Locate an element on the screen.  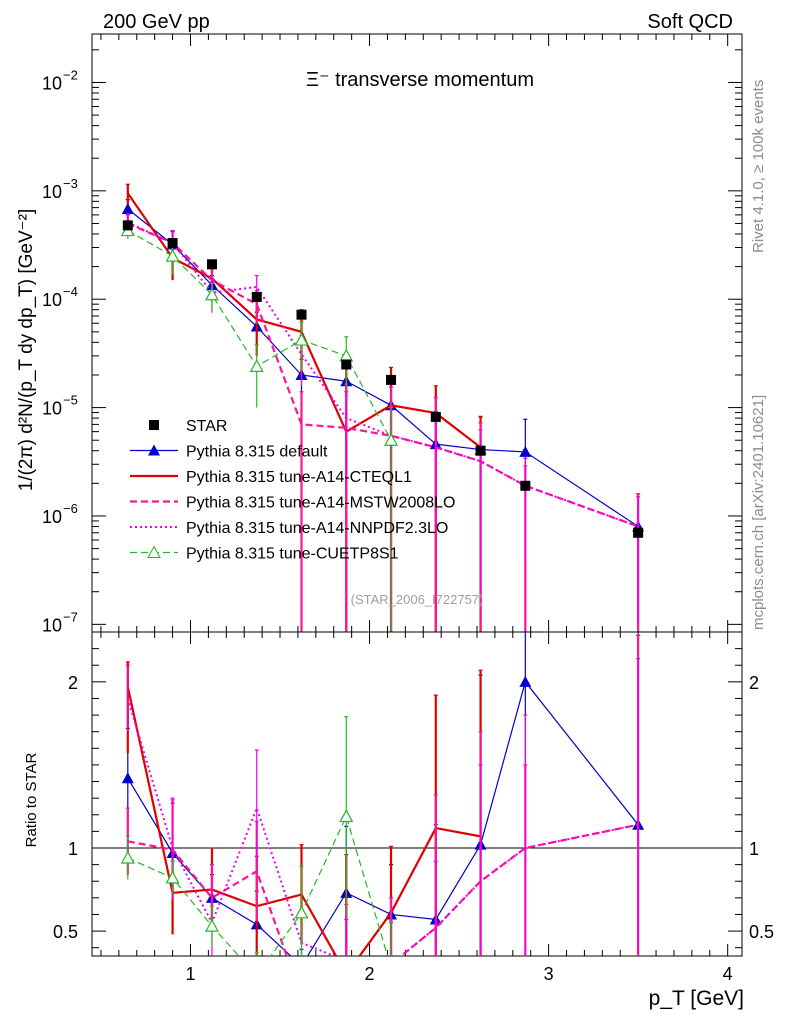
main-y-axis-label: 1/(2π) d²N/(p_T dy dp_T) [GeV⁻²] is located at coordinates (26, 350).